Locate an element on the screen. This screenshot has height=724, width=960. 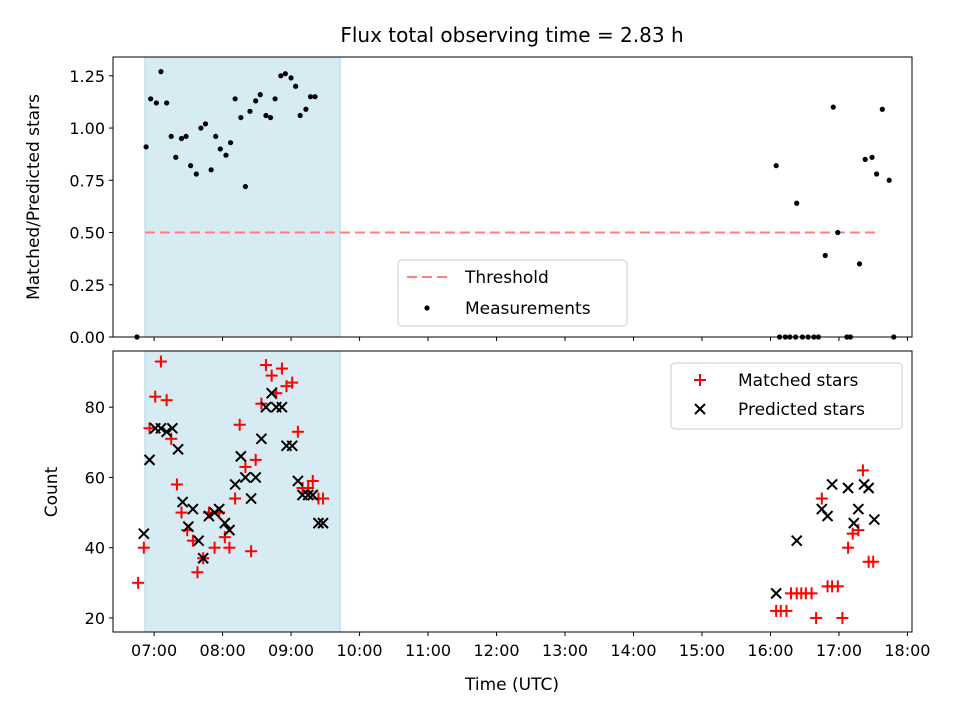
y-tick-label: 0.75 is located at coordinates (87, 180).